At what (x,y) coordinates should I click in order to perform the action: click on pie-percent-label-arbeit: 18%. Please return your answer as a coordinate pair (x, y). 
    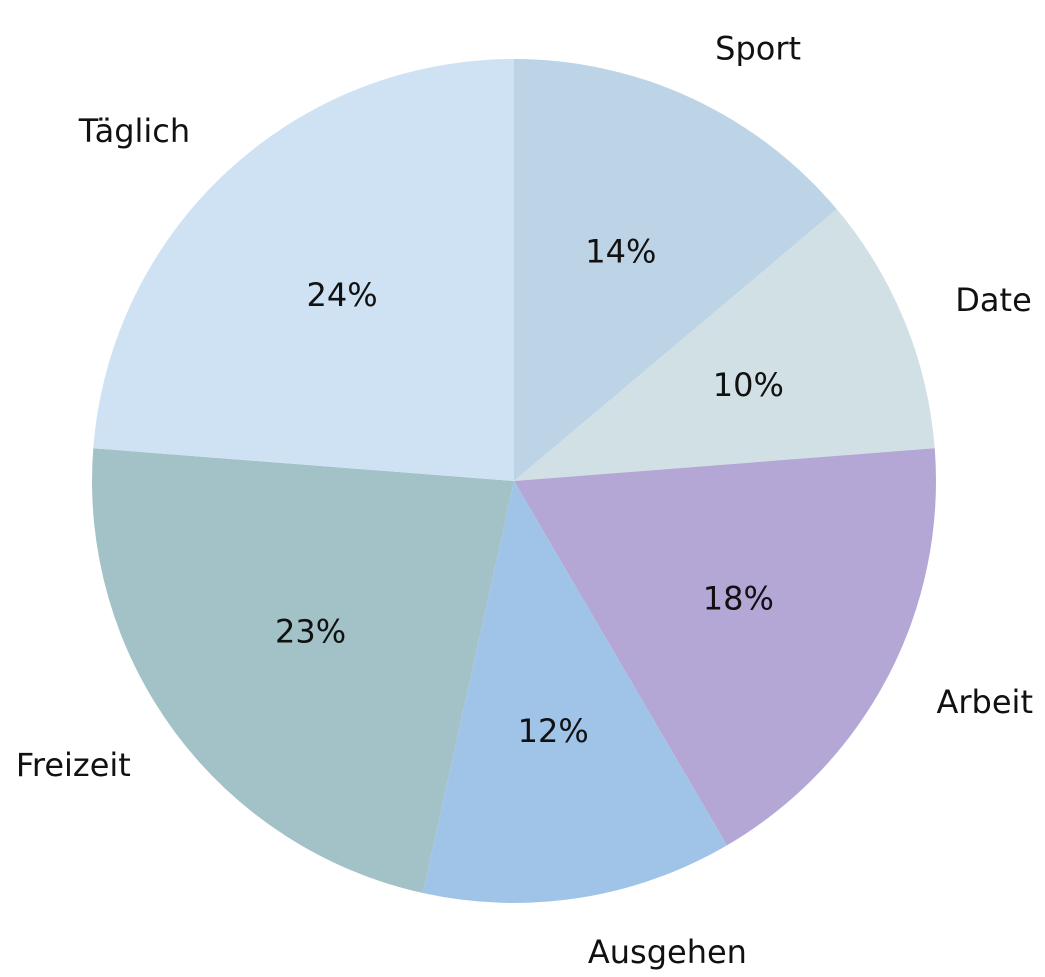
    Looking at the image, I should click on (738, 598).